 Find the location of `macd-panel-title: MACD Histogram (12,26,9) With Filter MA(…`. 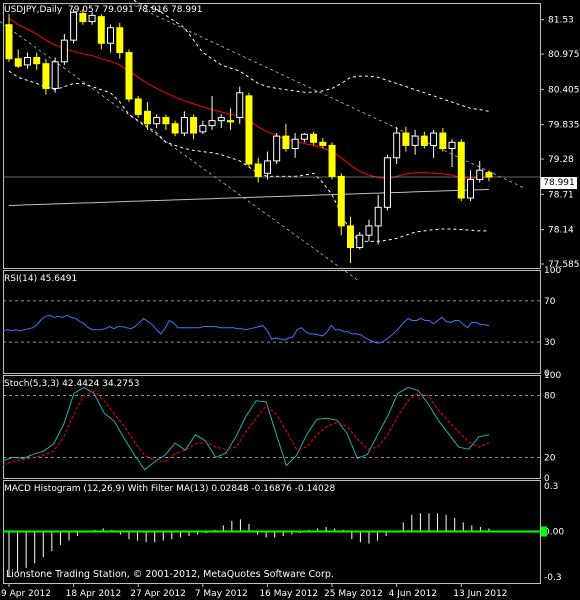

macd-panel-title: MACD Histogram (12,26,9) With Filter MA(… is located at coordinates (170, 489).